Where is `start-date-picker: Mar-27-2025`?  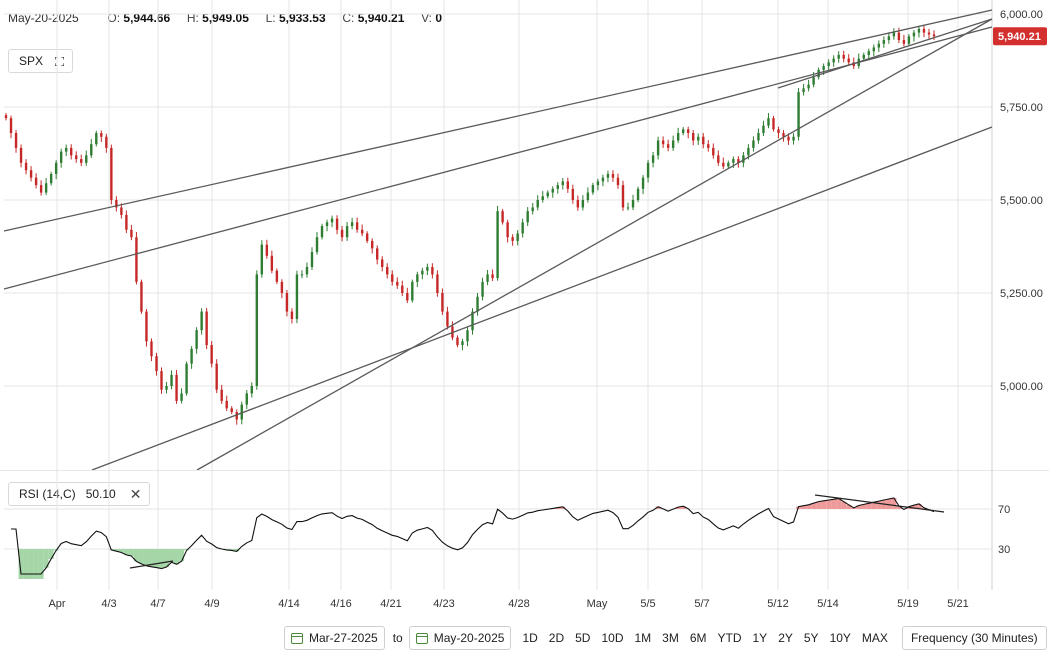
start-date-picker: Mar-27-2025 is located at coordinates (334, 638).